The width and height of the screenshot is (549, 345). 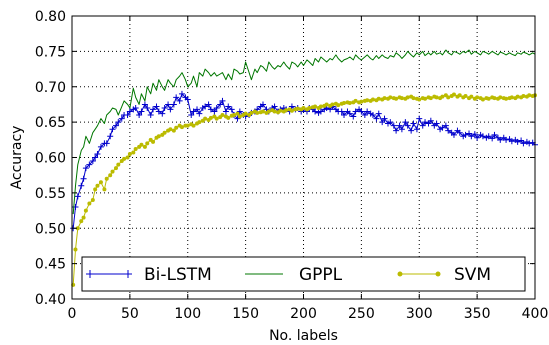 I want to click on legend-item-svm: SVM, so click(x=444, y=275).